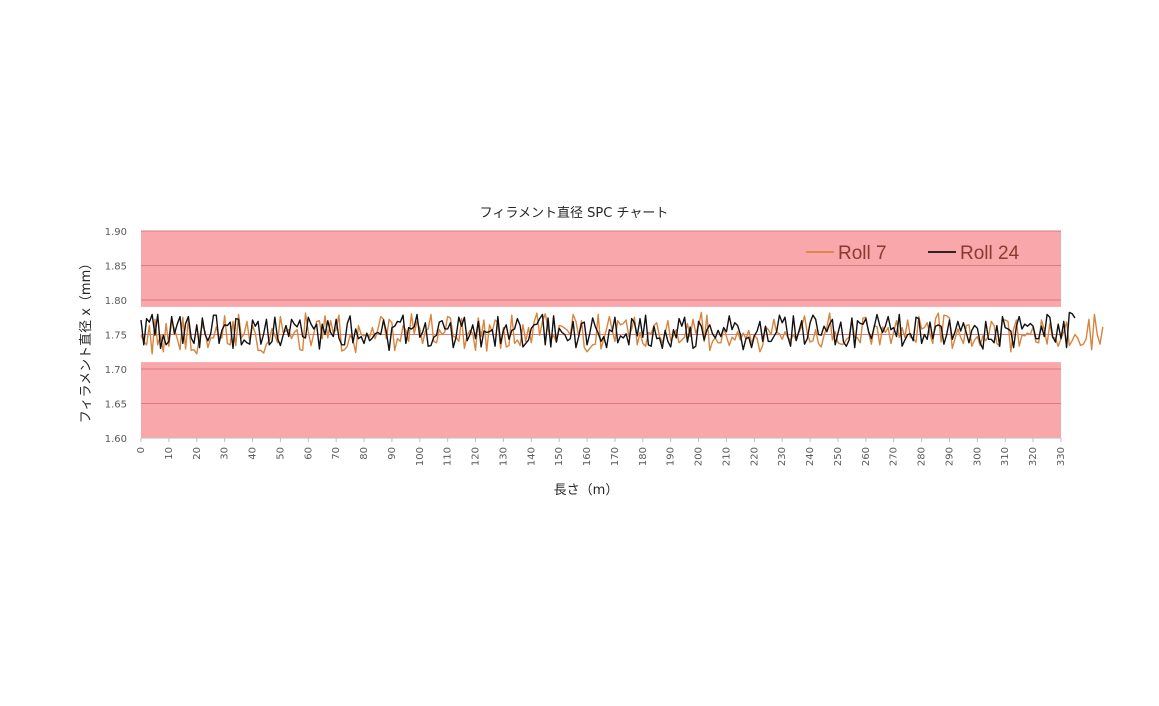 This screenshot has width=1159, height=706. I want to click on x-tick-label: 250, so click(838, 456).